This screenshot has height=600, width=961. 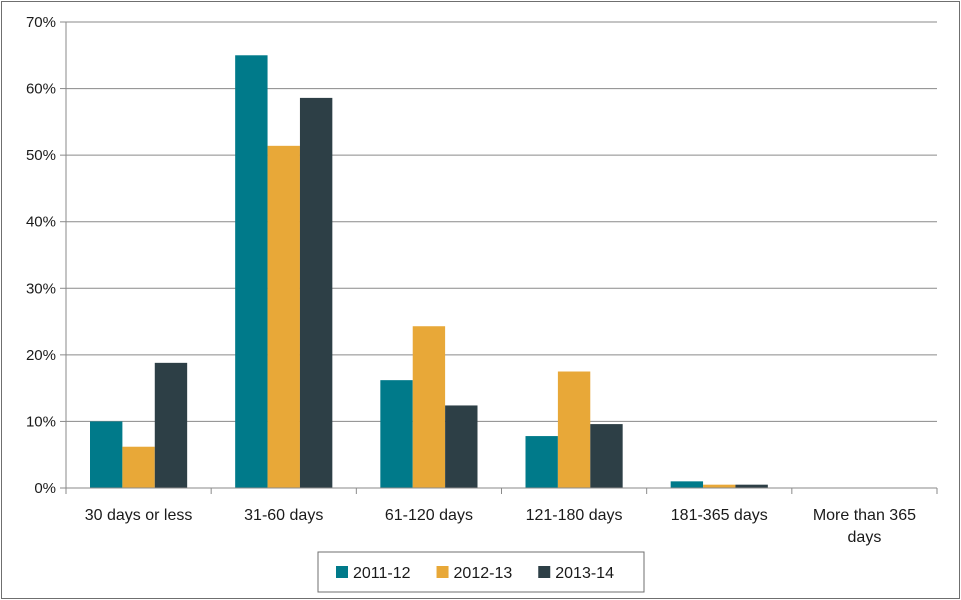 I want to click on legend-box, so click(x=481, y=572).